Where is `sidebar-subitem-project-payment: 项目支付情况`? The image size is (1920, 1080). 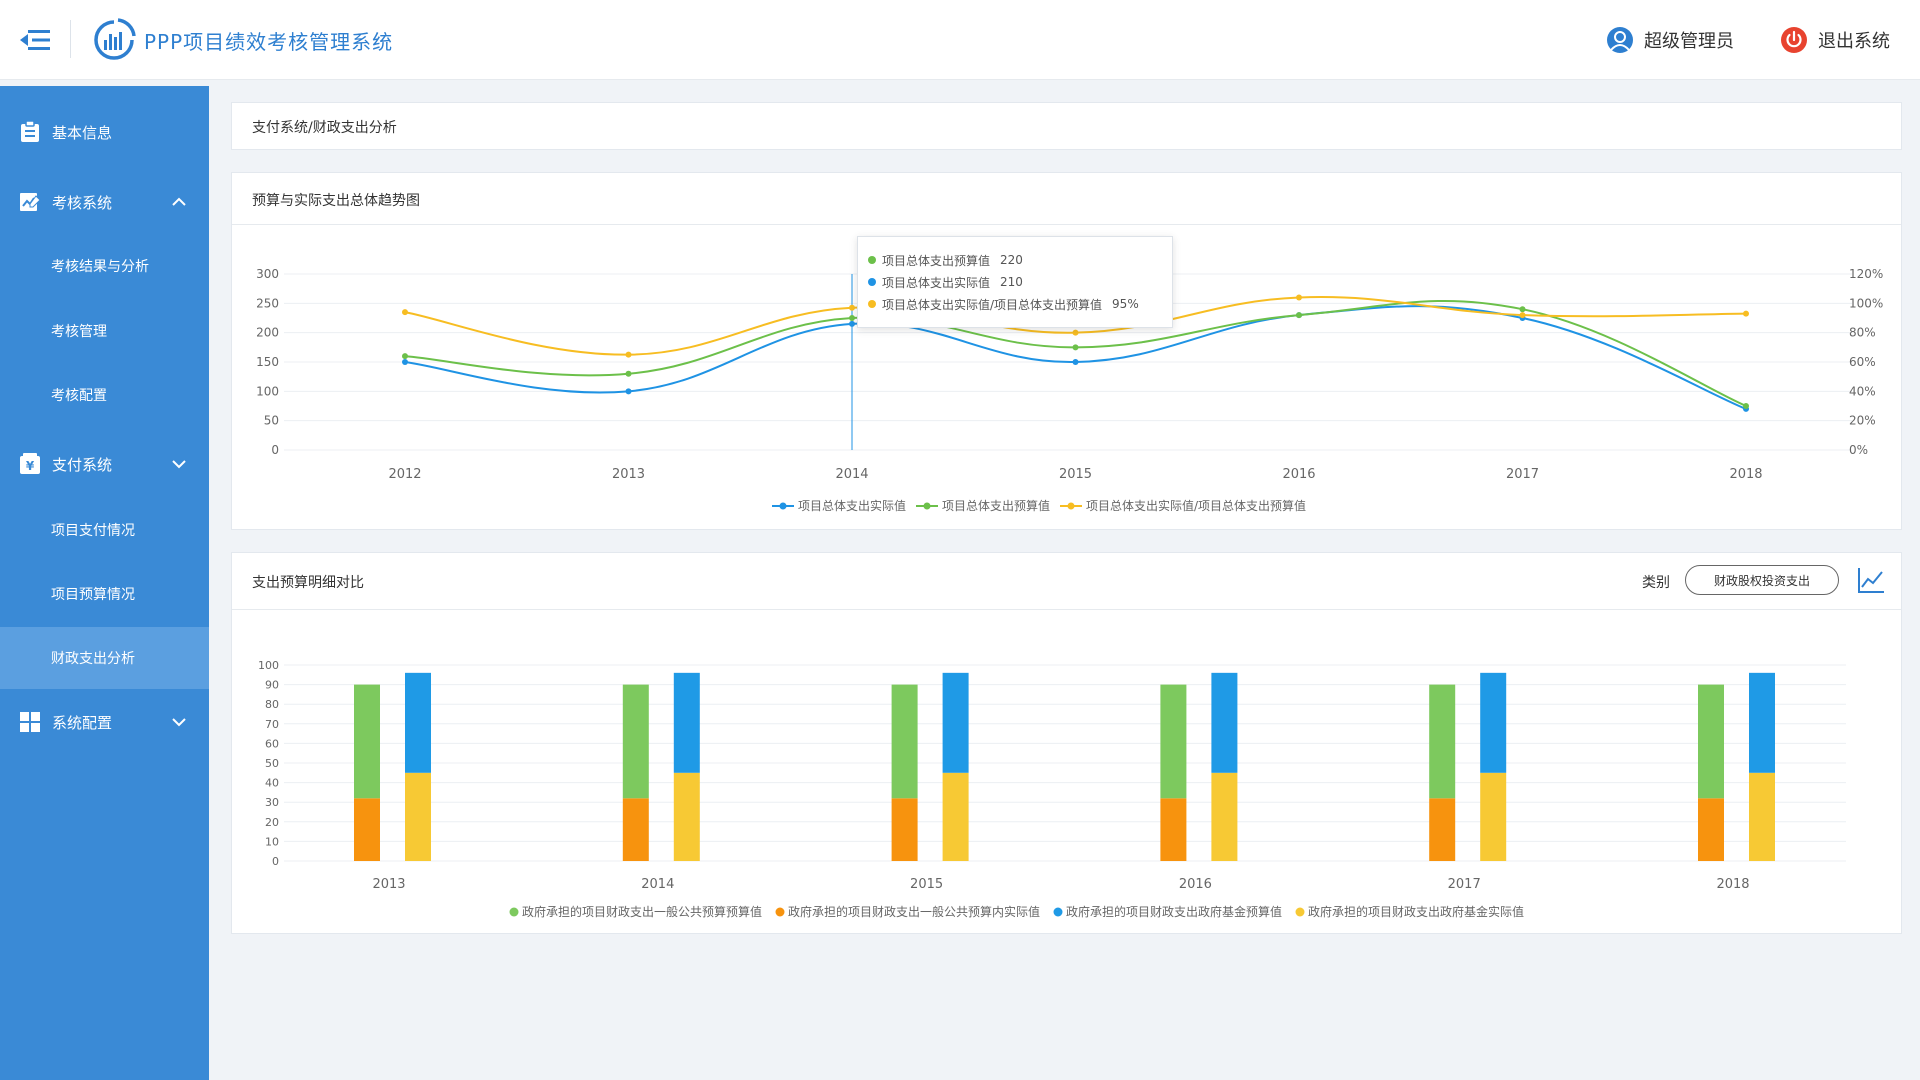 sidebar-subitem-project-payment: 项目支付情况 is located at coordinates (93, 531).